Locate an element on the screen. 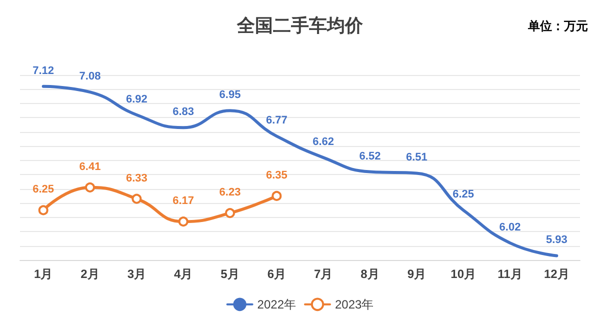 This screenshot has height=320, width=600. x-tick-label: 6月 is located at coordinates (276, 274).